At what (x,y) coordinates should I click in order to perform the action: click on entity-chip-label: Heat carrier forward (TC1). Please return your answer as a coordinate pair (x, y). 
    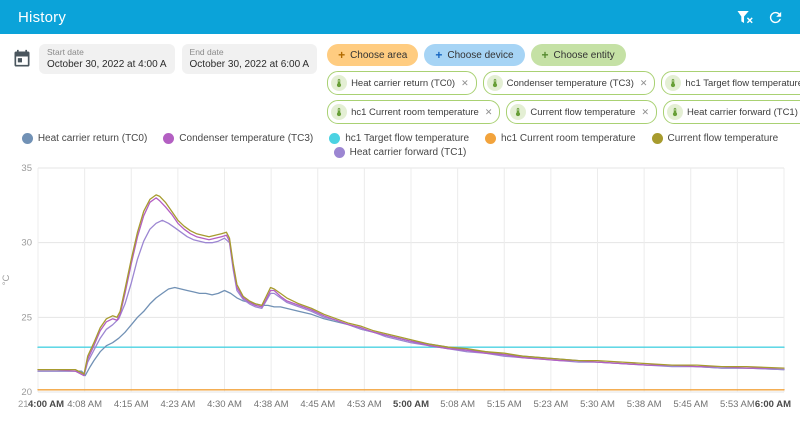
    Looking at the image, I should click on (742, 112).